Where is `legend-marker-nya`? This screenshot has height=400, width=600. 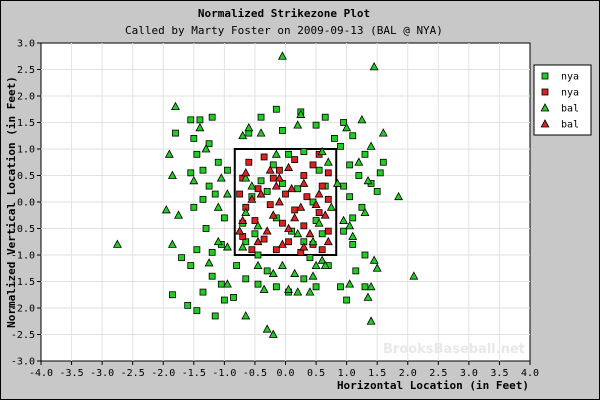 legend-marker-nya is located at coordinates (545, 92).